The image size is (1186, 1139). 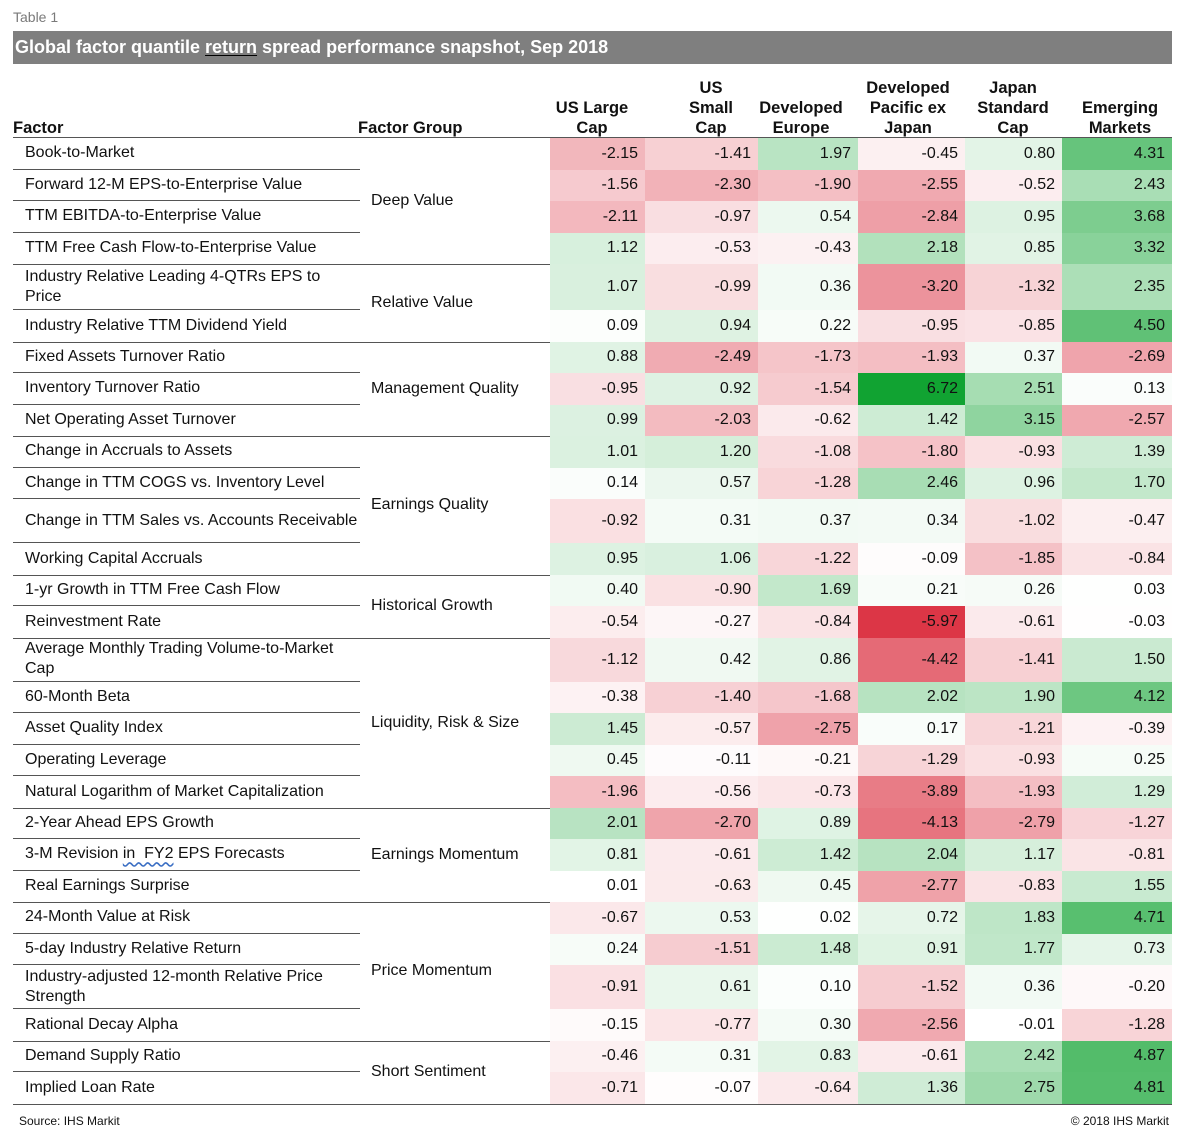 I want to click on heatmap-cell: 0.91, so click(x=911, y=949).